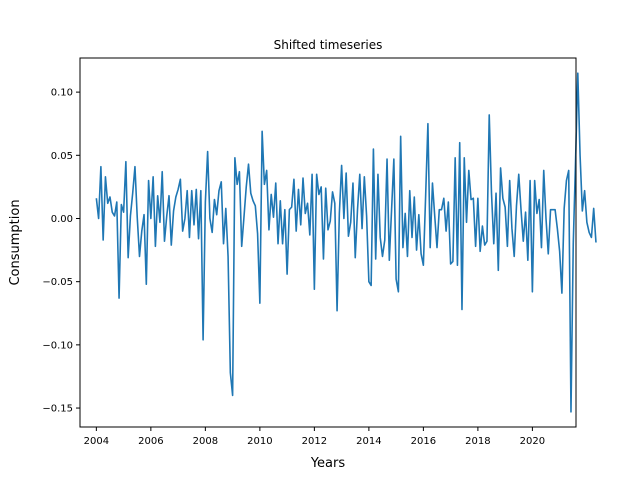 Image resolution: width=640 pixels, height=480 pixels. What do you see at coordinates (259, 441) in the screenshot?
I see `x-tick-label: 2010` at bounding box center [259, 441].